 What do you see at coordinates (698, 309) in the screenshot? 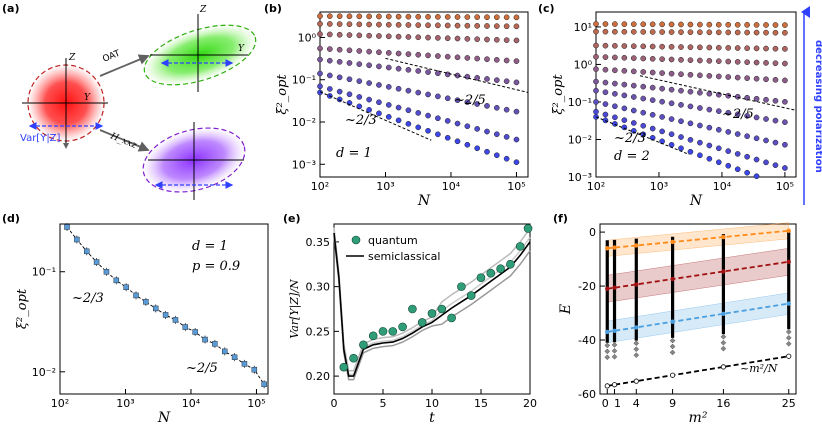
I see `chart-f-frame` at bounding box center [698, 309].